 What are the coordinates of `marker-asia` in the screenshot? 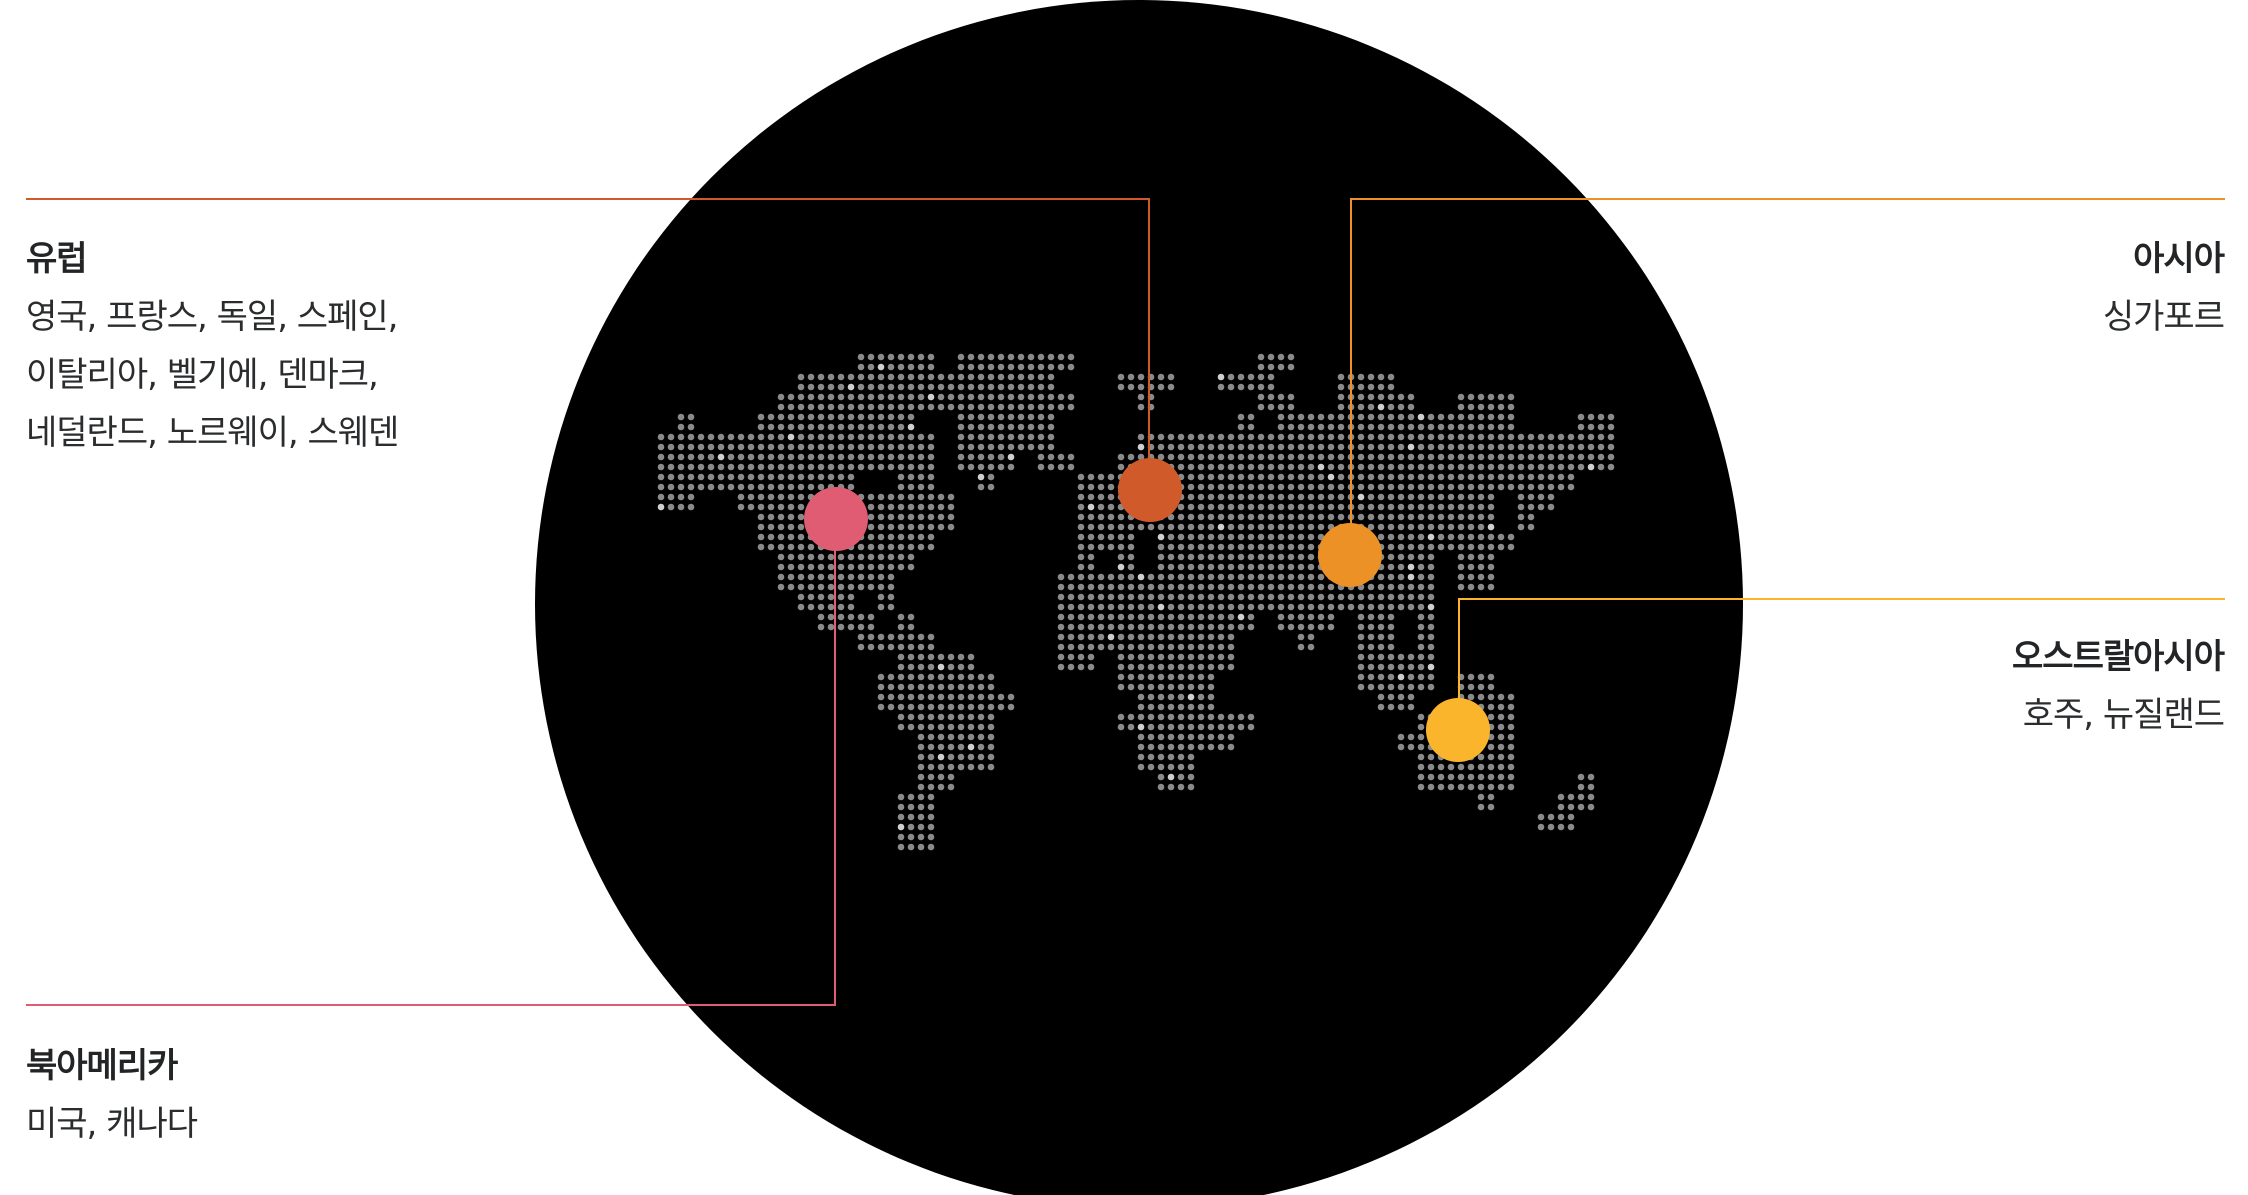 It's located at (1350, 555).